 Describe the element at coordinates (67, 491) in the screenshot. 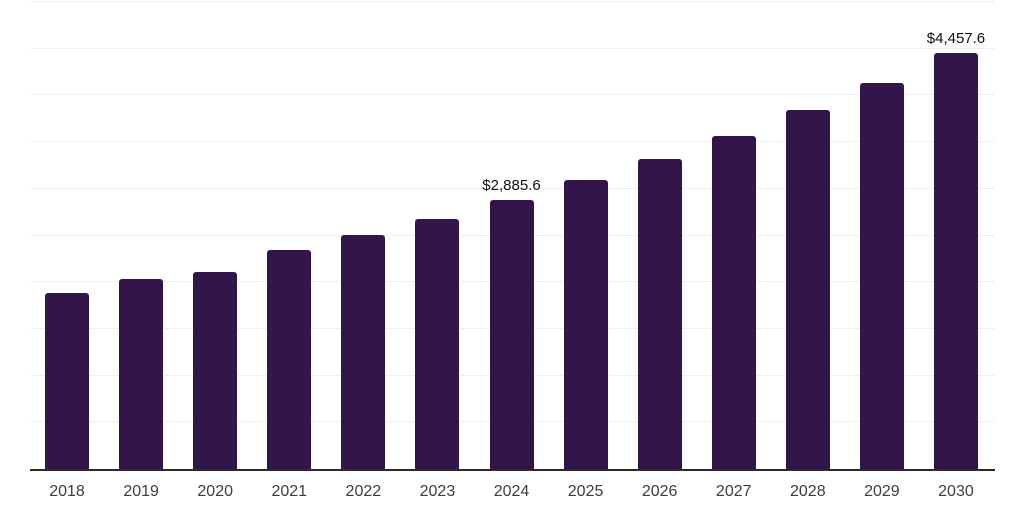

I see `x-tick-label-2018: 2018` at that location.